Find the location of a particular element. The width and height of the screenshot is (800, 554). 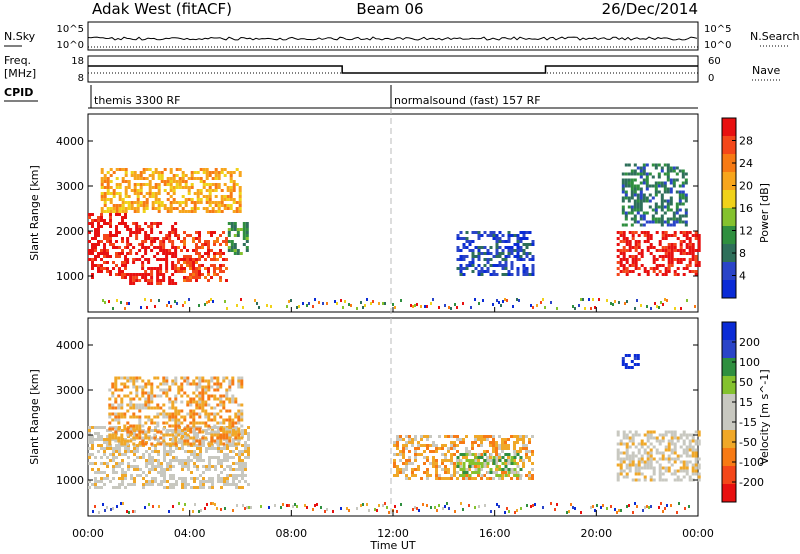

velocity-ytick-label-1: 2000 is located at coordinates (70, 435).